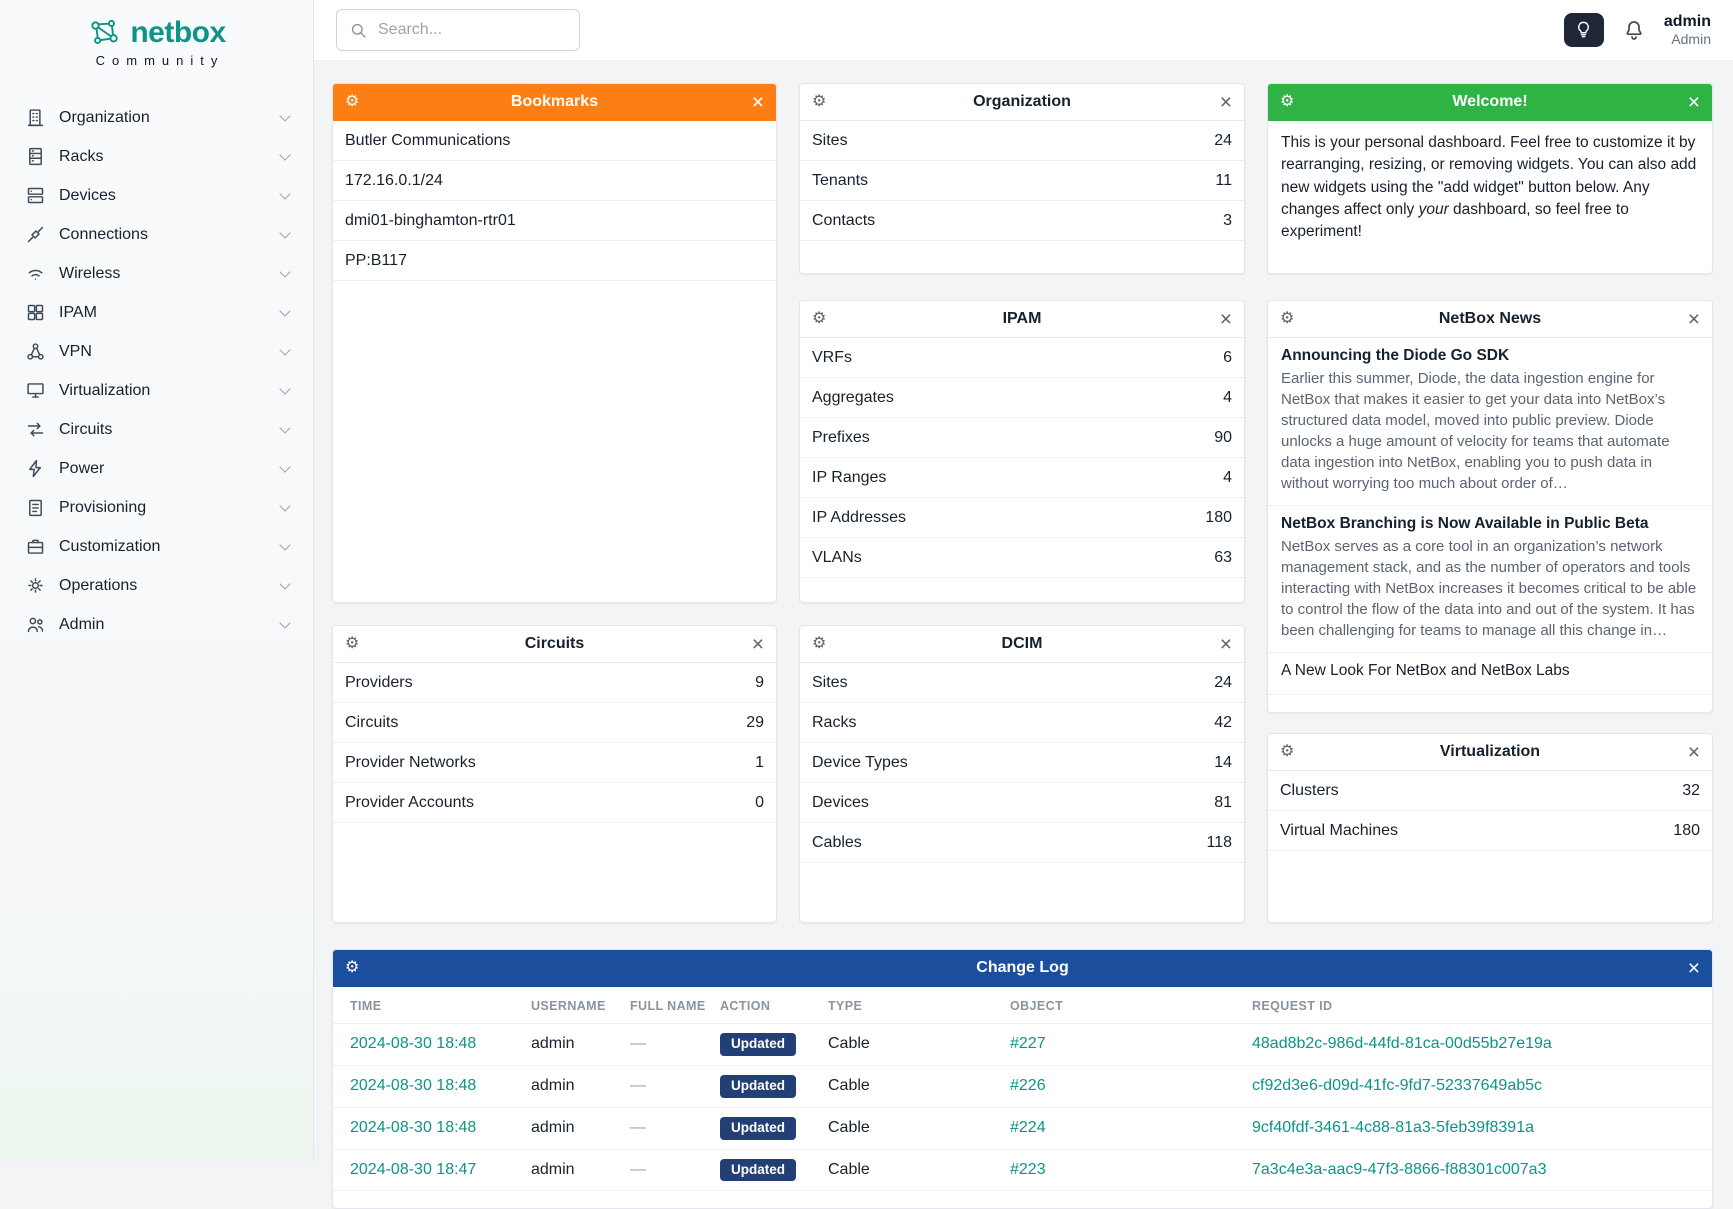 The image size is (1733, 1209). I want to click on changelog-request-link: 48ad8b2c-986d-44fd-81ca-00d55b27e19a, so click(1402, 1044).